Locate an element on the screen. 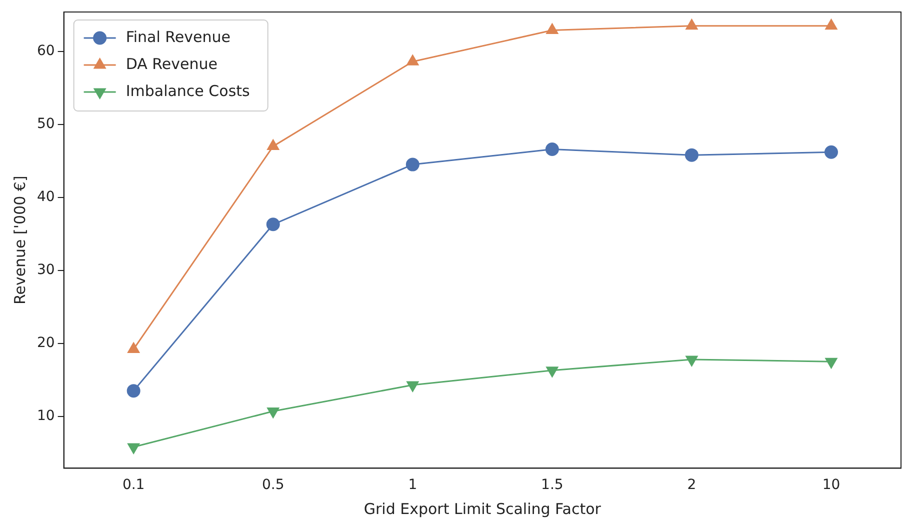  x-axis-title: Grid Export Limit Scaling Factor is located at coordinates (483, 509).